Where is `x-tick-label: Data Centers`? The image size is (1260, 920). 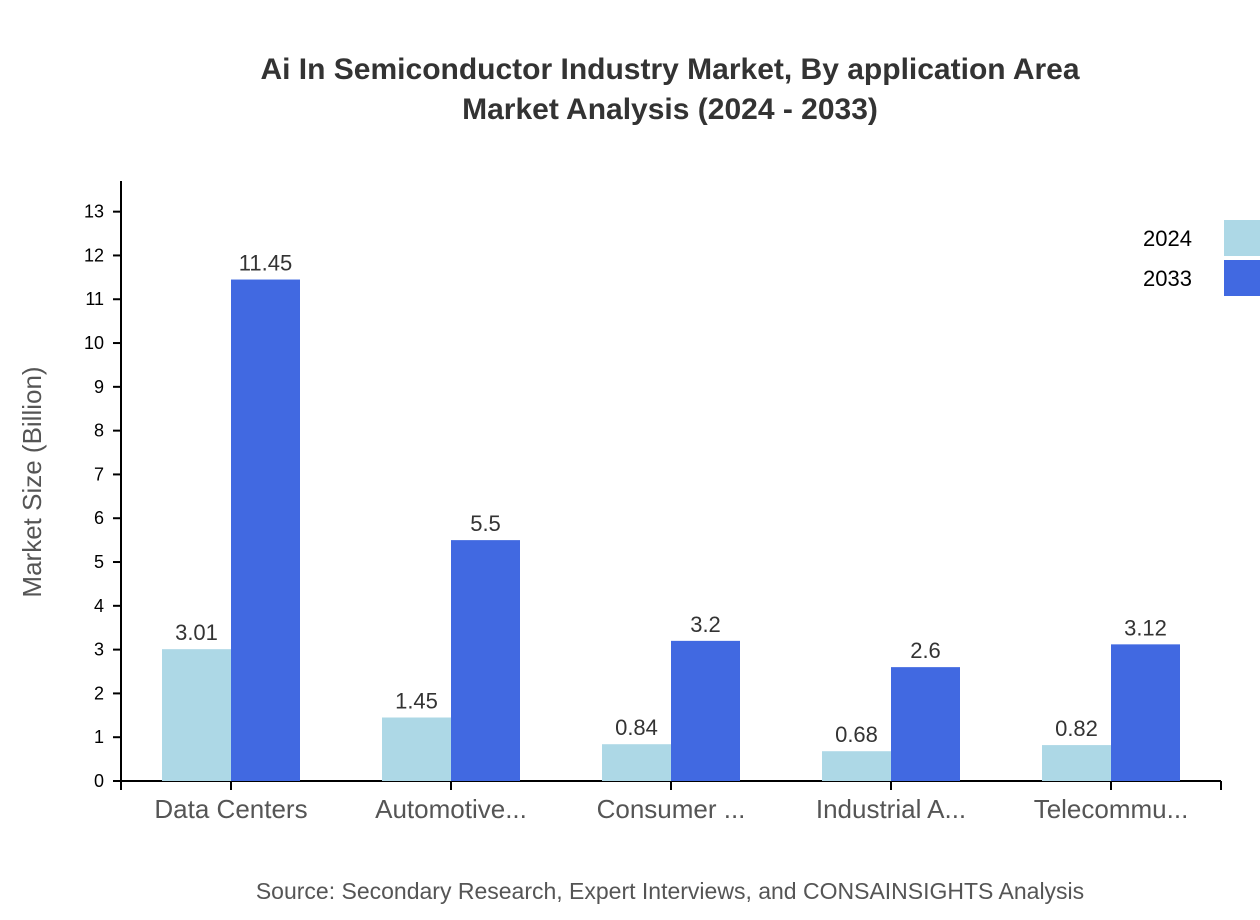 x-tick-label: Data Centers is located at coordinates (230, 809).